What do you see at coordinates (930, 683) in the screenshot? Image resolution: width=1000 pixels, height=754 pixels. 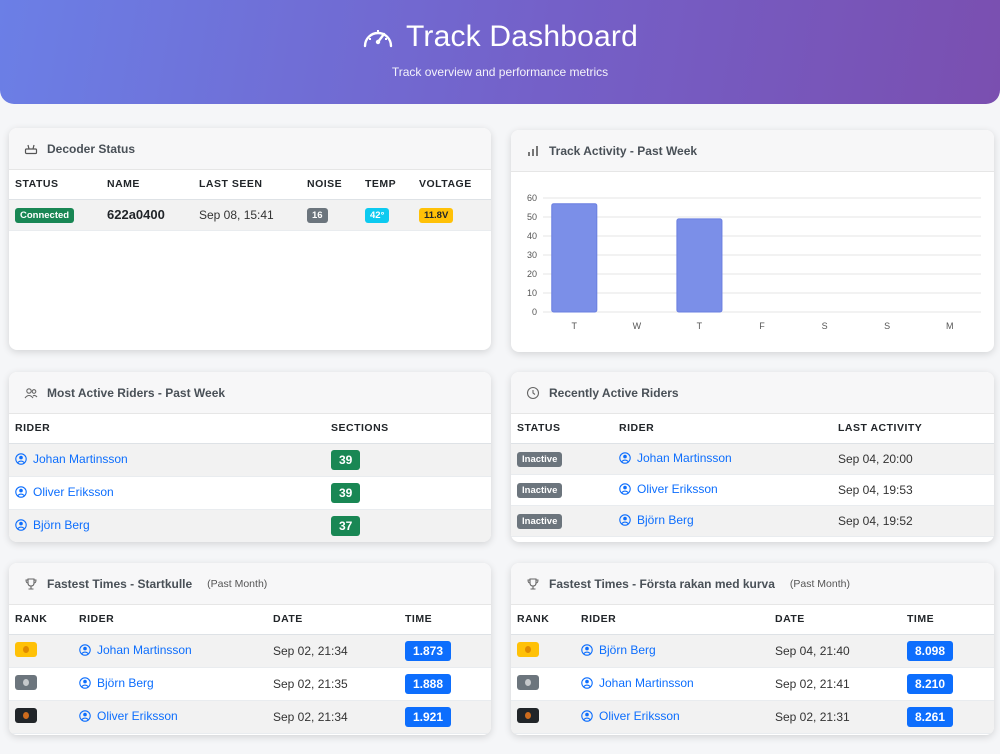 I see `time-badge: 8.210` at bounding box center [930, 683].